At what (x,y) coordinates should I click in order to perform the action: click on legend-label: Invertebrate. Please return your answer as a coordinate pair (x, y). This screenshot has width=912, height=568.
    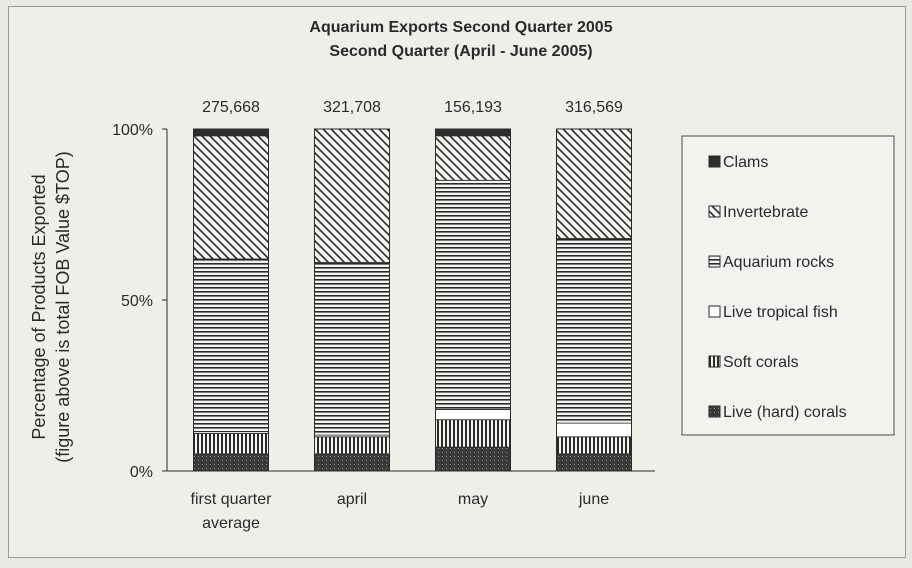
    Looking at the image, I should click on (765, 212).